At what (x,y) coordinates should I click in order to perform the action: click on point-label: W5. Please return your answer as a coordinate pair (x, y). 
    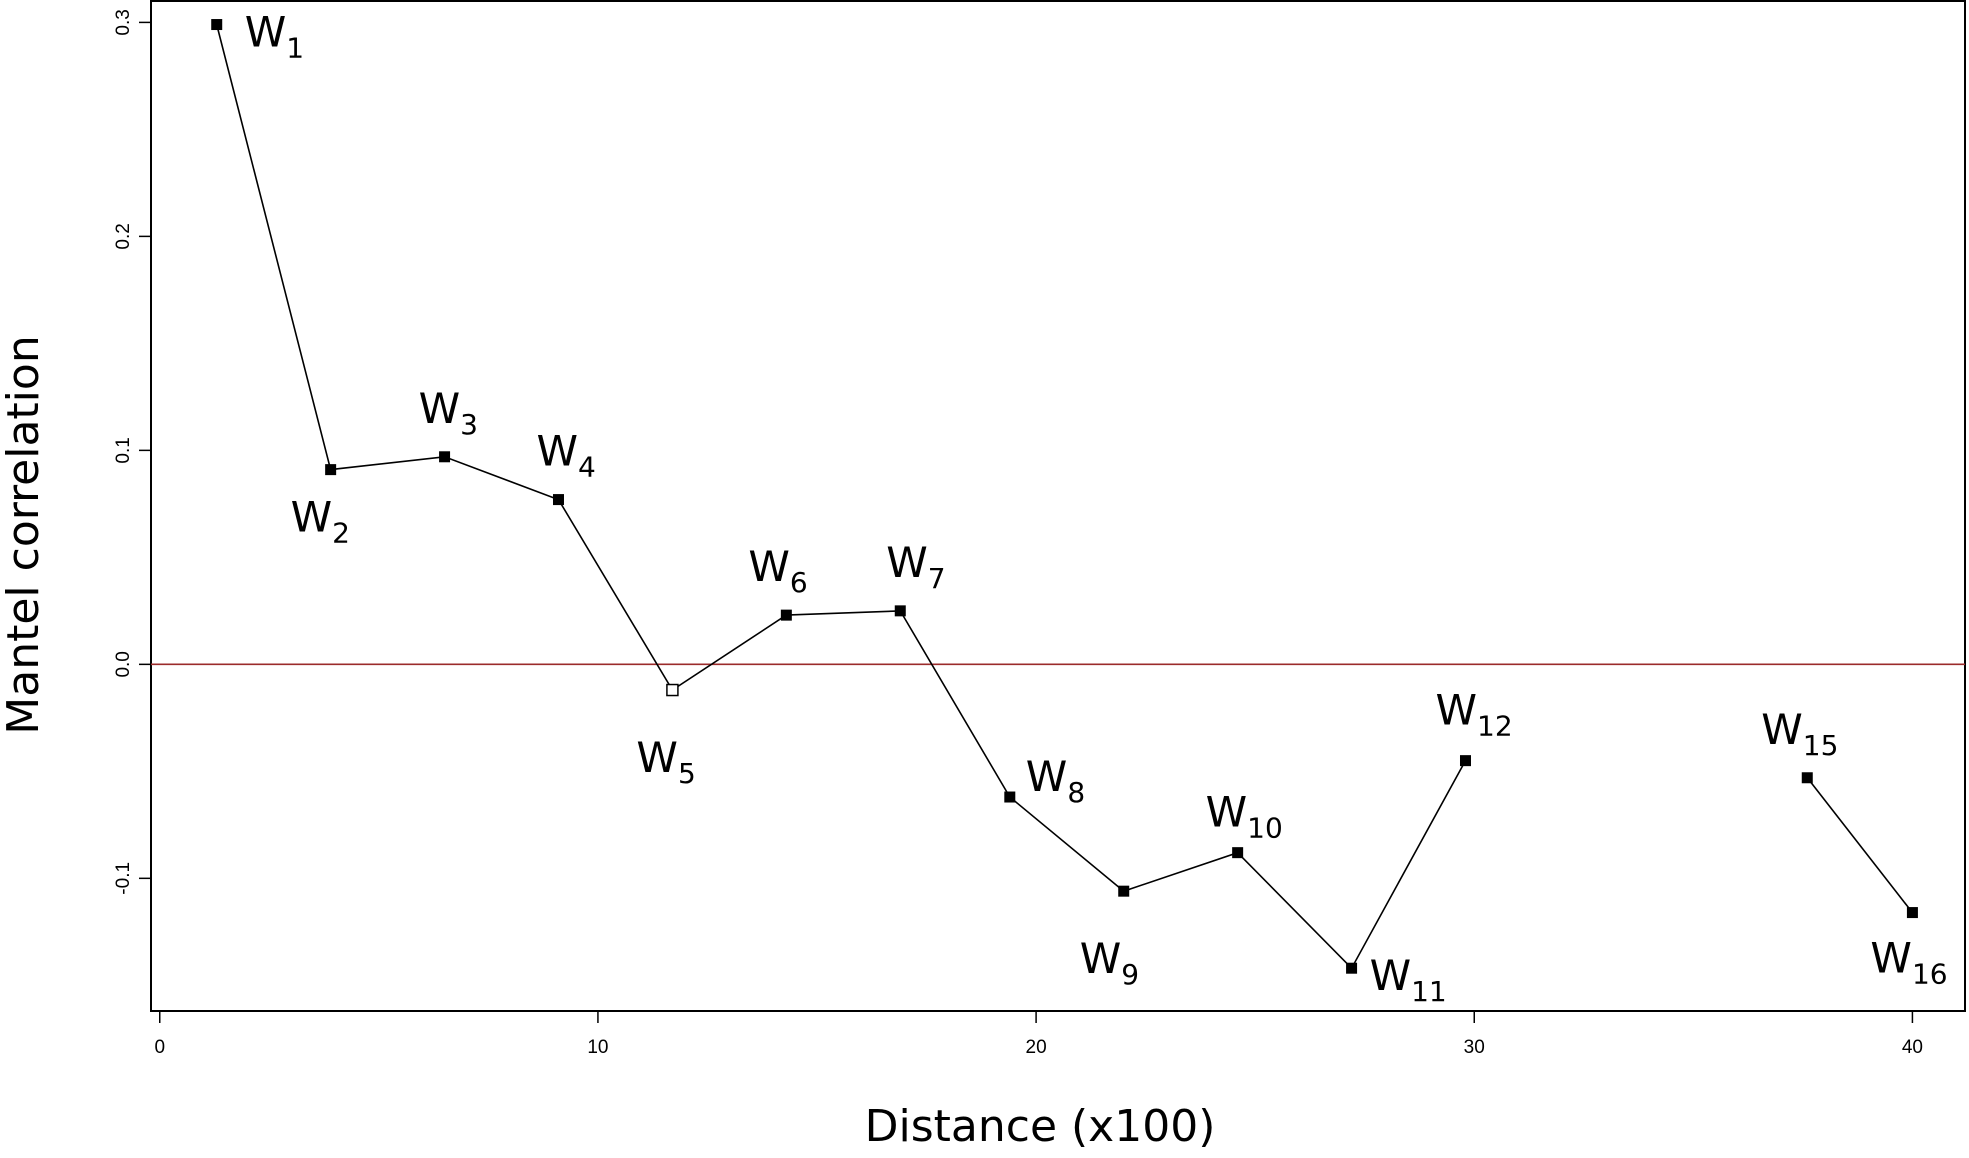
    Looking at the image, I should click on (665, 761).